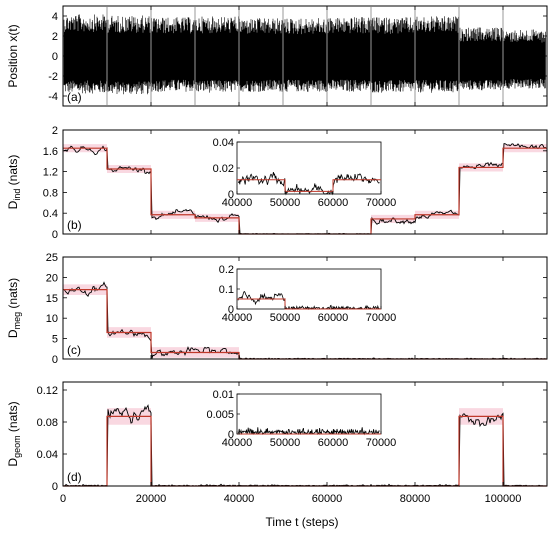 The height and width of the screenshot is (533, 550). What do you see at coordinates (50, 214) in the screenshot?
I see `y-tick-label: 0.4` at bounding box center [50, 214].